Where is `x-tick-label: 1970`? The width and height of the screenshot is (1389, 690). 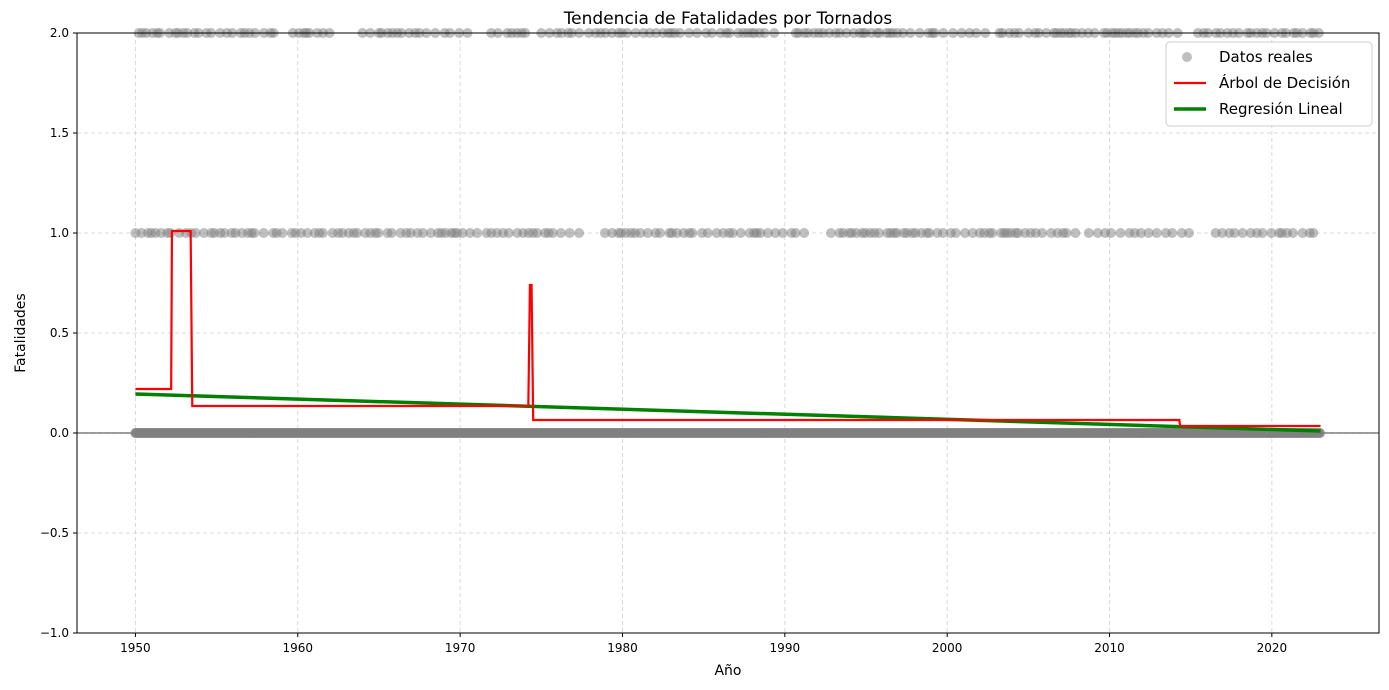 x-tick-label: 1970 is located at coordinates (460, 648).